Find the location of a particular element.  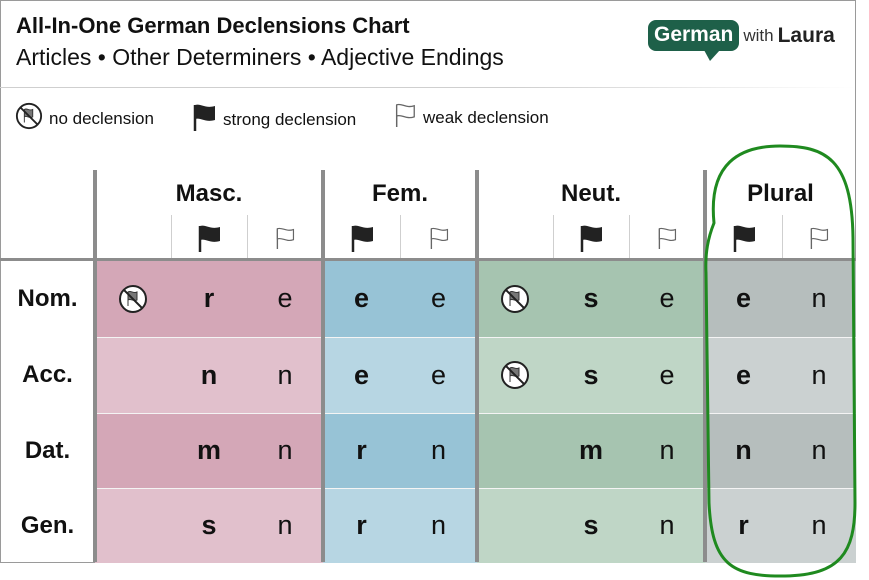

page-title: All-In-One German Declensions Chart is located at coordinates (213, 25).